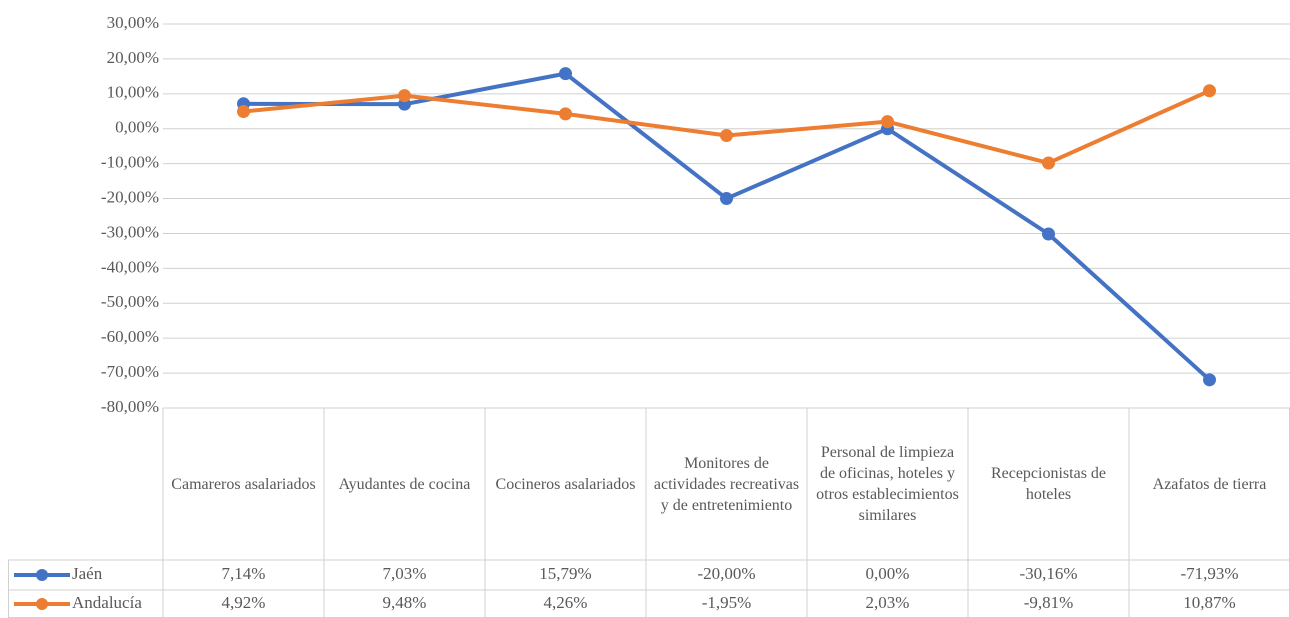 The image size is (1290, 618). Describe the element at coordinates (565, 573) in the screenshot. I see `table-value: 15,79%` at that location.